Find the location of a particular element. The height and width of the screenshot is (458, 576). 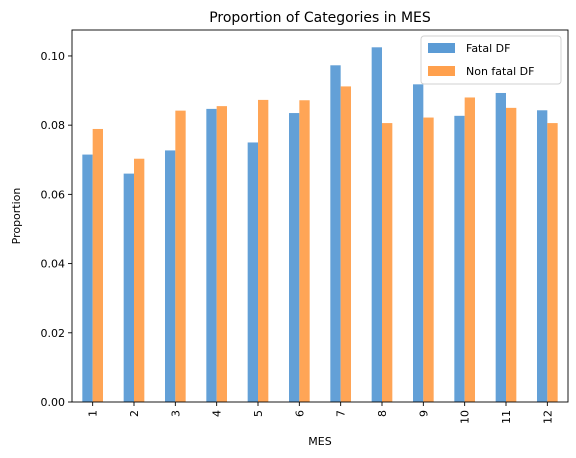

x-tick-label: 11 is located at coordinates (506, 417).